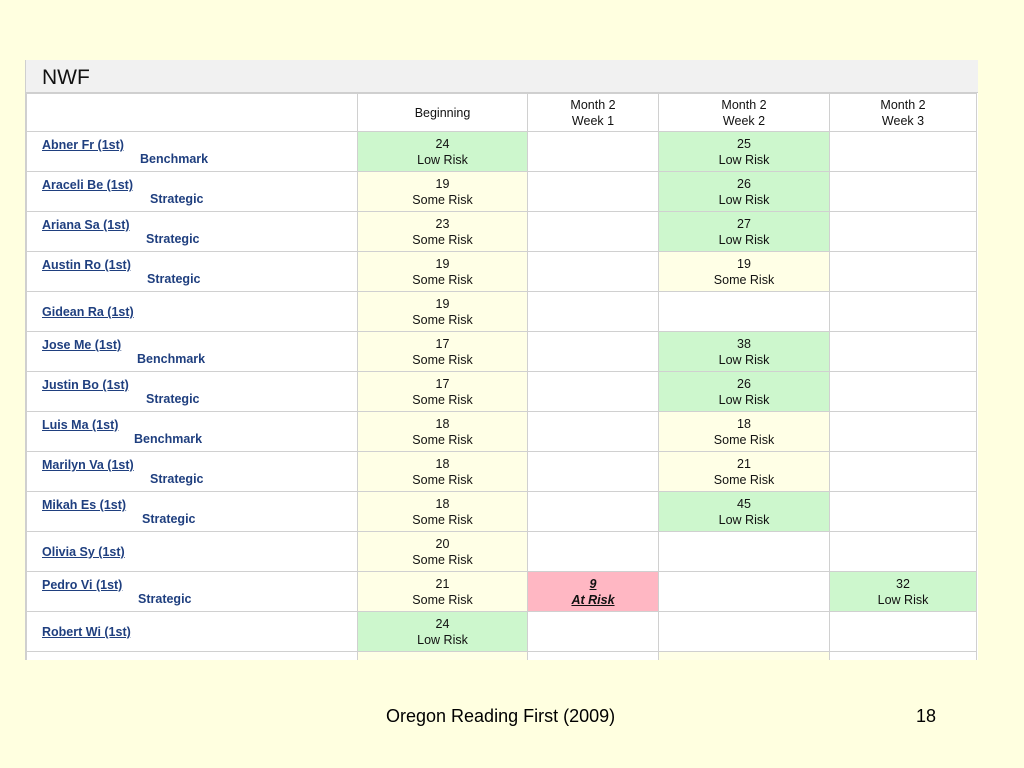  I want to click on footer-source: Oregon Reading First (2009), so click(501, 716).